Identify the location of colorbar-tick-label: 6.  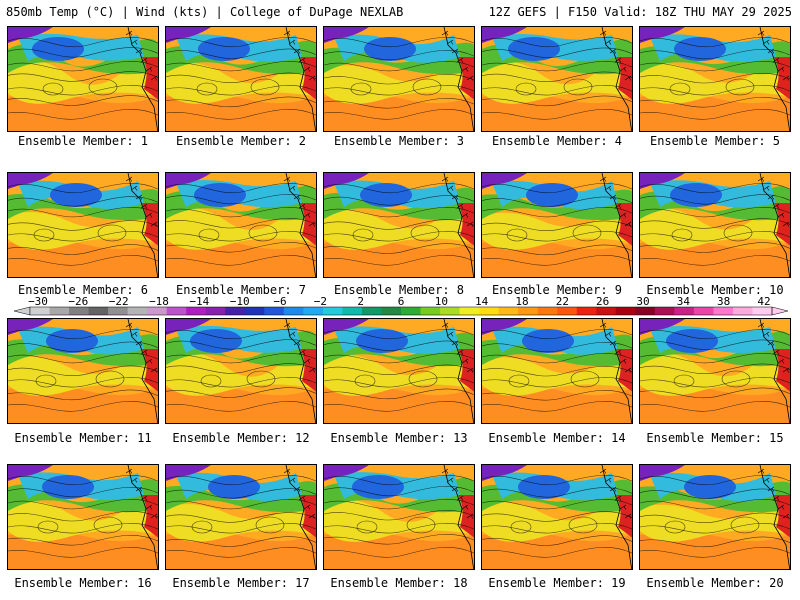
(401, 301).